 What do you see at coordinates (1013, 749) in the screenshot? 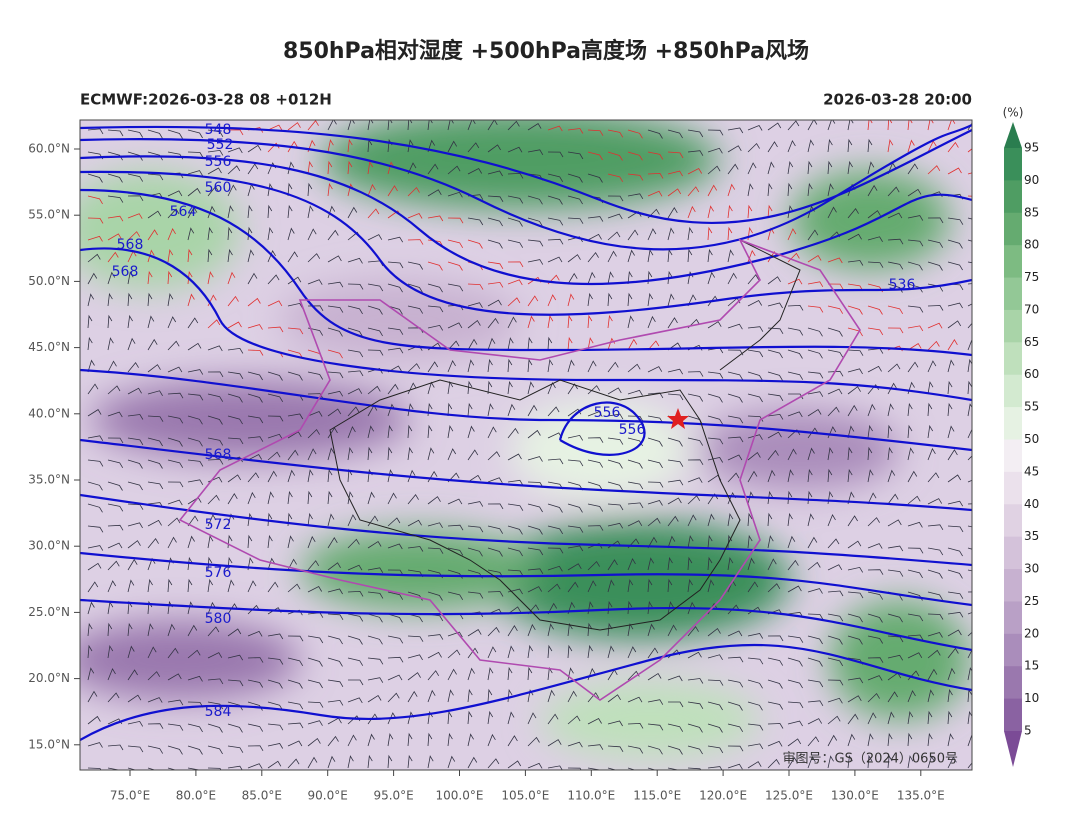
I see `colorbar-extend-bottom` at bounding box center [1013, 749].